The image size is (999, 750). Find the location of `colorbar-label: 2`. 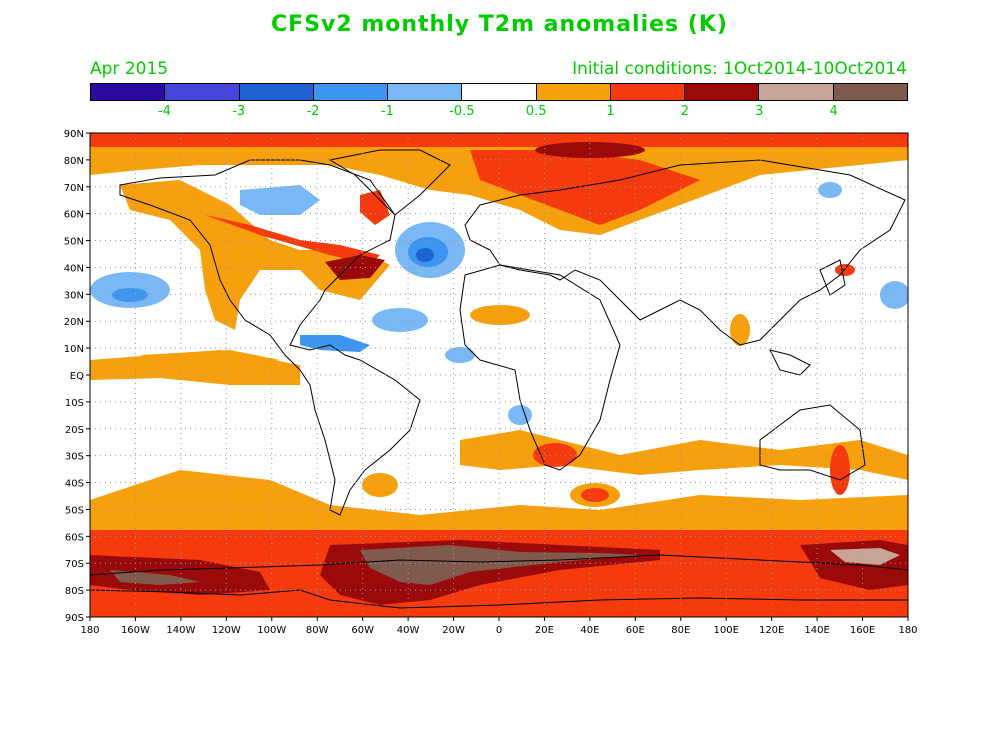

colorbar-label: 2 is located at coordinates (685, 111).